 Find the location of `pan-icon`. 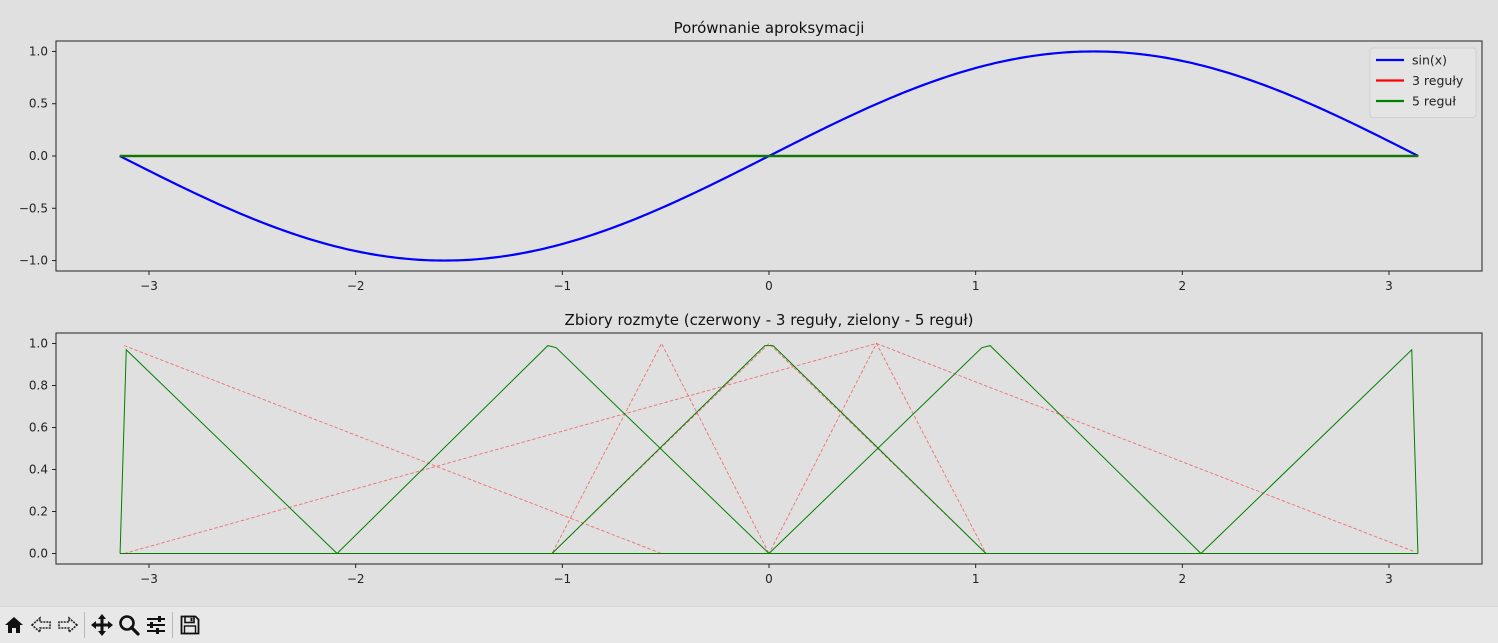

pan-icon is located at coordinates (101, 625).